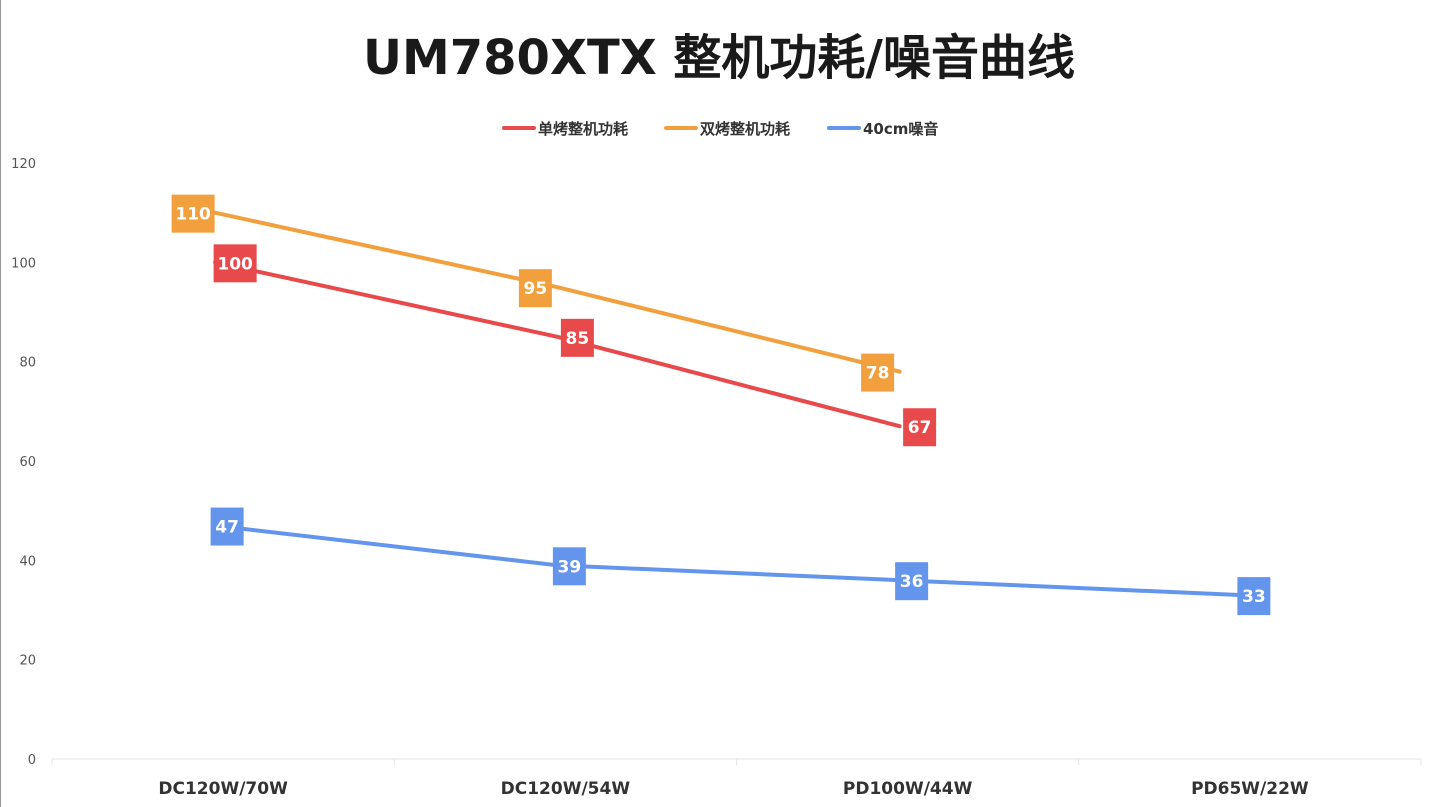 Image resolution: width=1438 pixels, height=807 pixels. Describe the element at coordinates (32, 760) in the screenshot. I see `y-tick-label: 0` at that location.